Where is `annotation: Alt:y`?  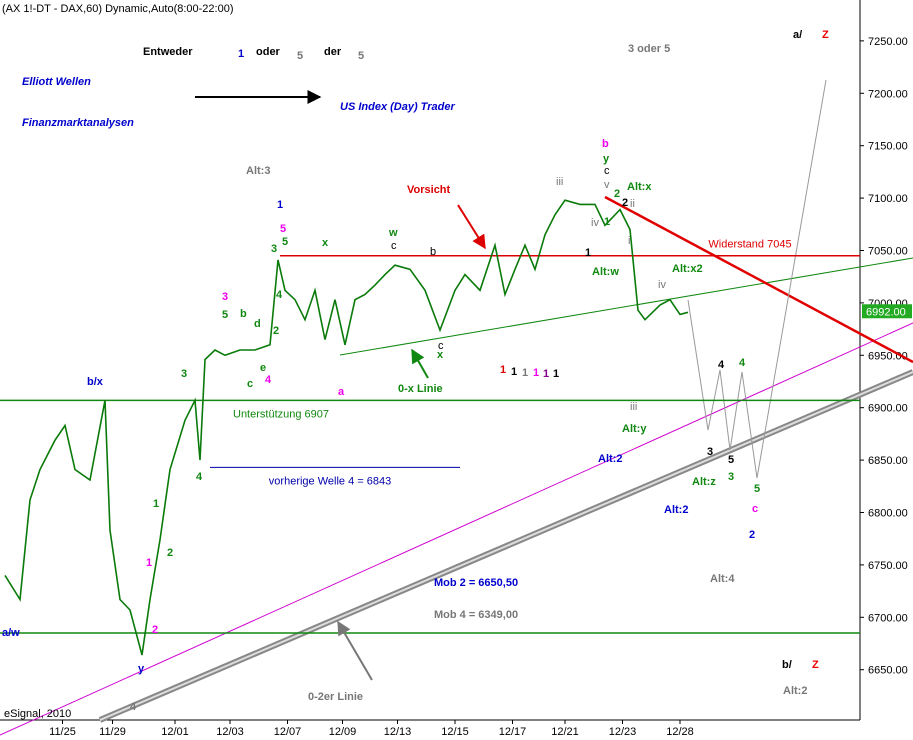 annotation: Alt:y is located at coordinates (634, 429).